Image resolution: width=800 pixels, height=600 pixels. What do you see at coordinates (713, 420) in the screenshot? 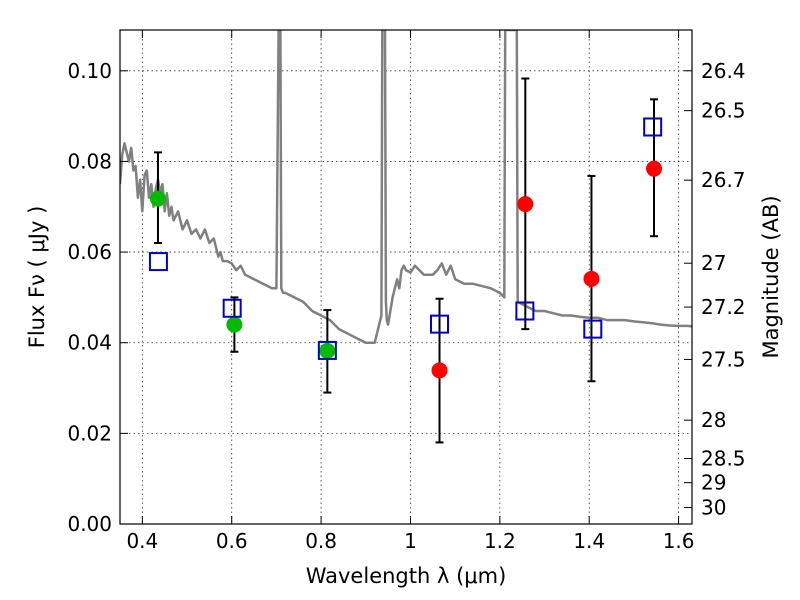
I see `right-tick-label: 28` at bounding box center [713, 420].